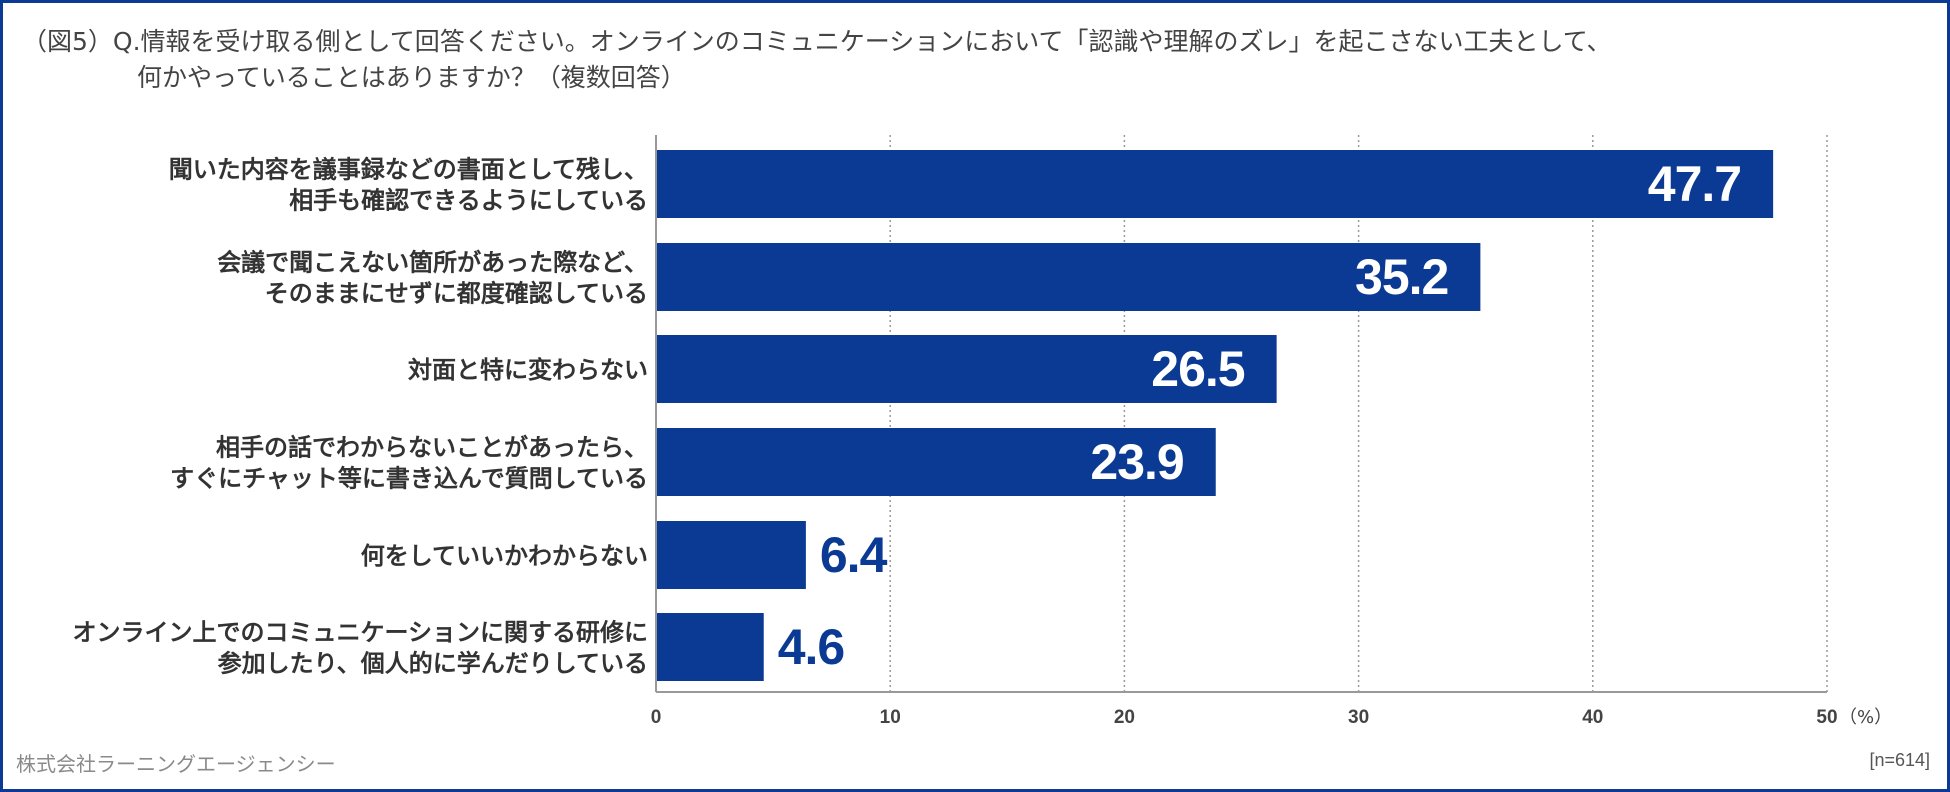 The width and height of the screenshot is (1950, 792). Describe the element at coordinates (1124, 717) in the screenshot. I see `tick-label-20: 20` at that location.